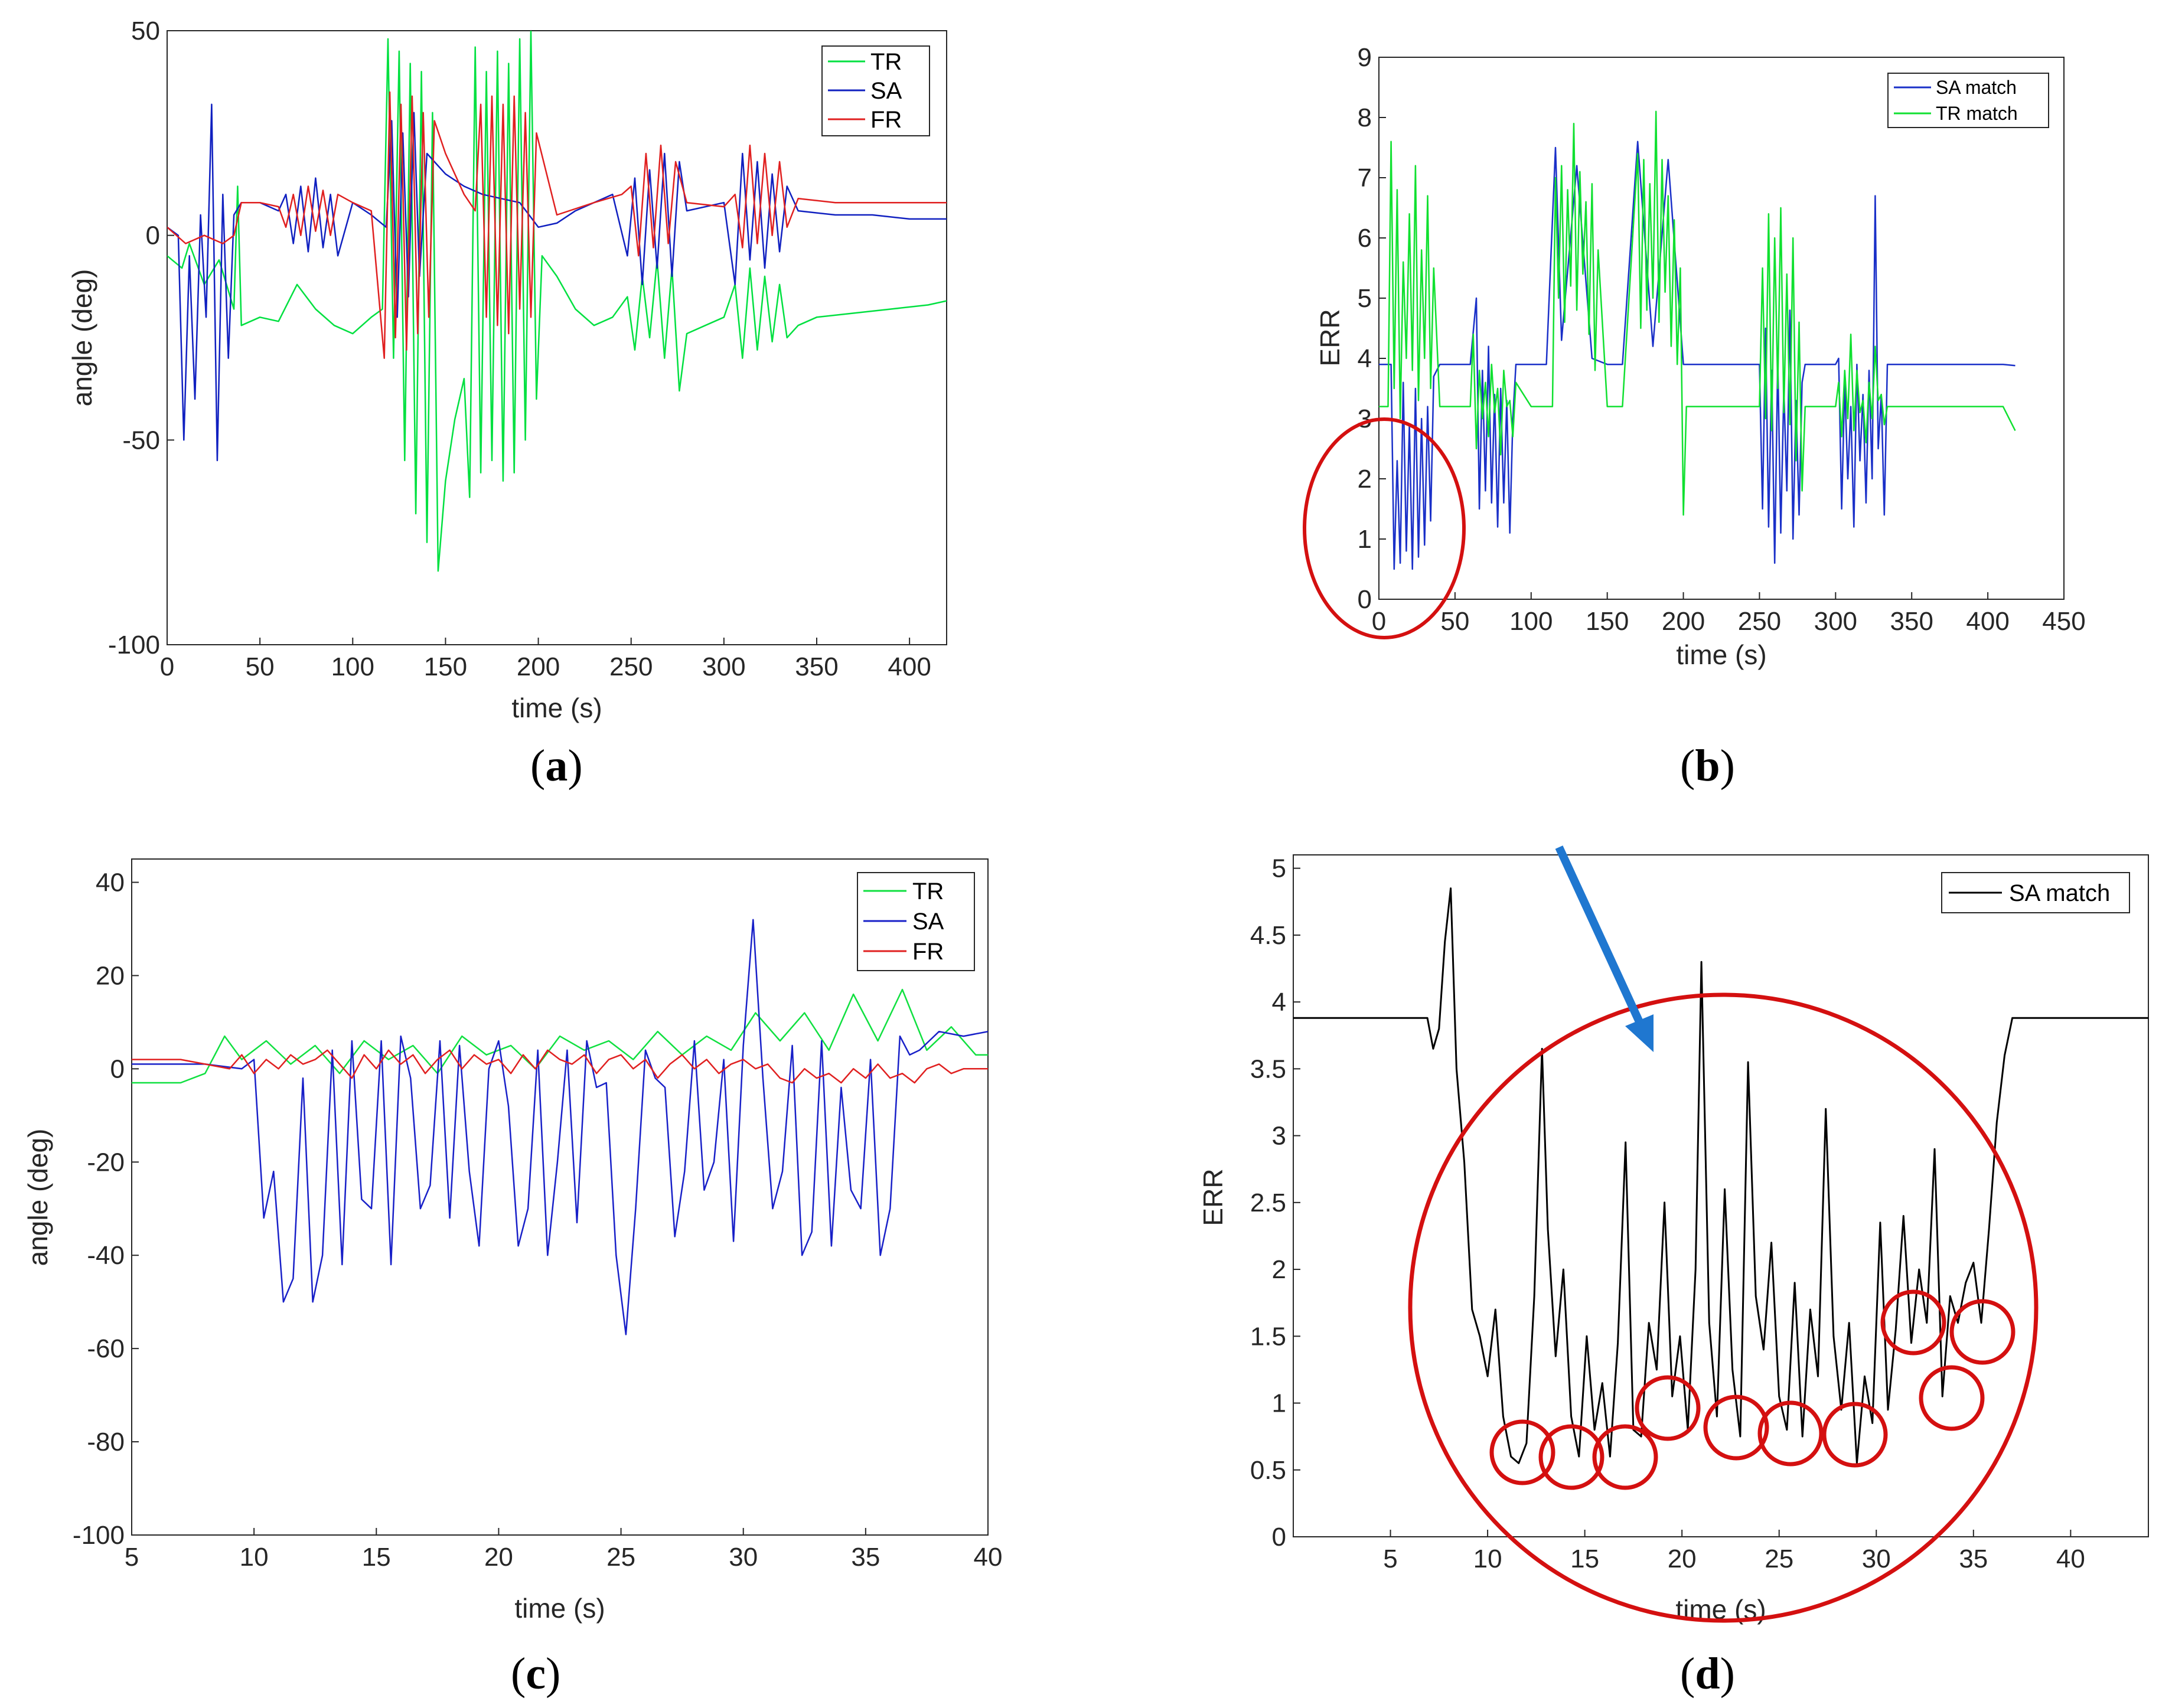  What do you see at coordinates (1268, 1336) in the screenshot?
I see `y-tick-label: 1.5` at bounding box center [1268, 1336].